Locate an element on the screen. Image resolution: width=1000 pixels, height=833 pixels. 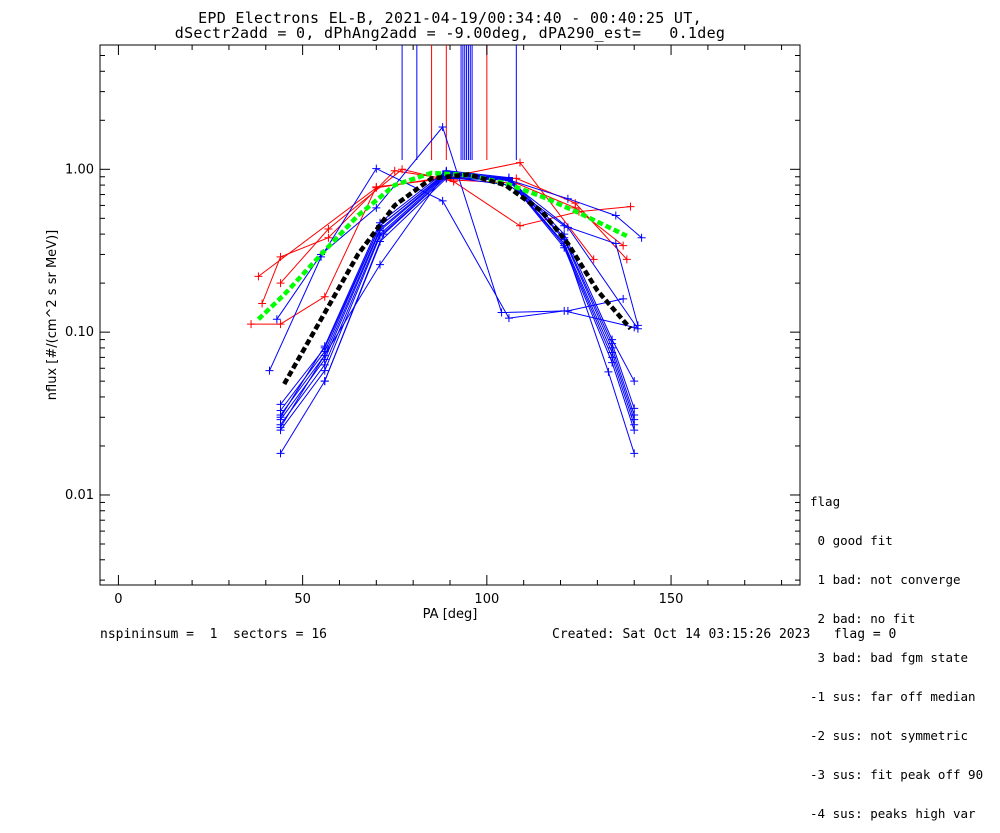
footer-sector-info: nspininsum = 1 sectors = 16 is located at coordinates (213, 634).